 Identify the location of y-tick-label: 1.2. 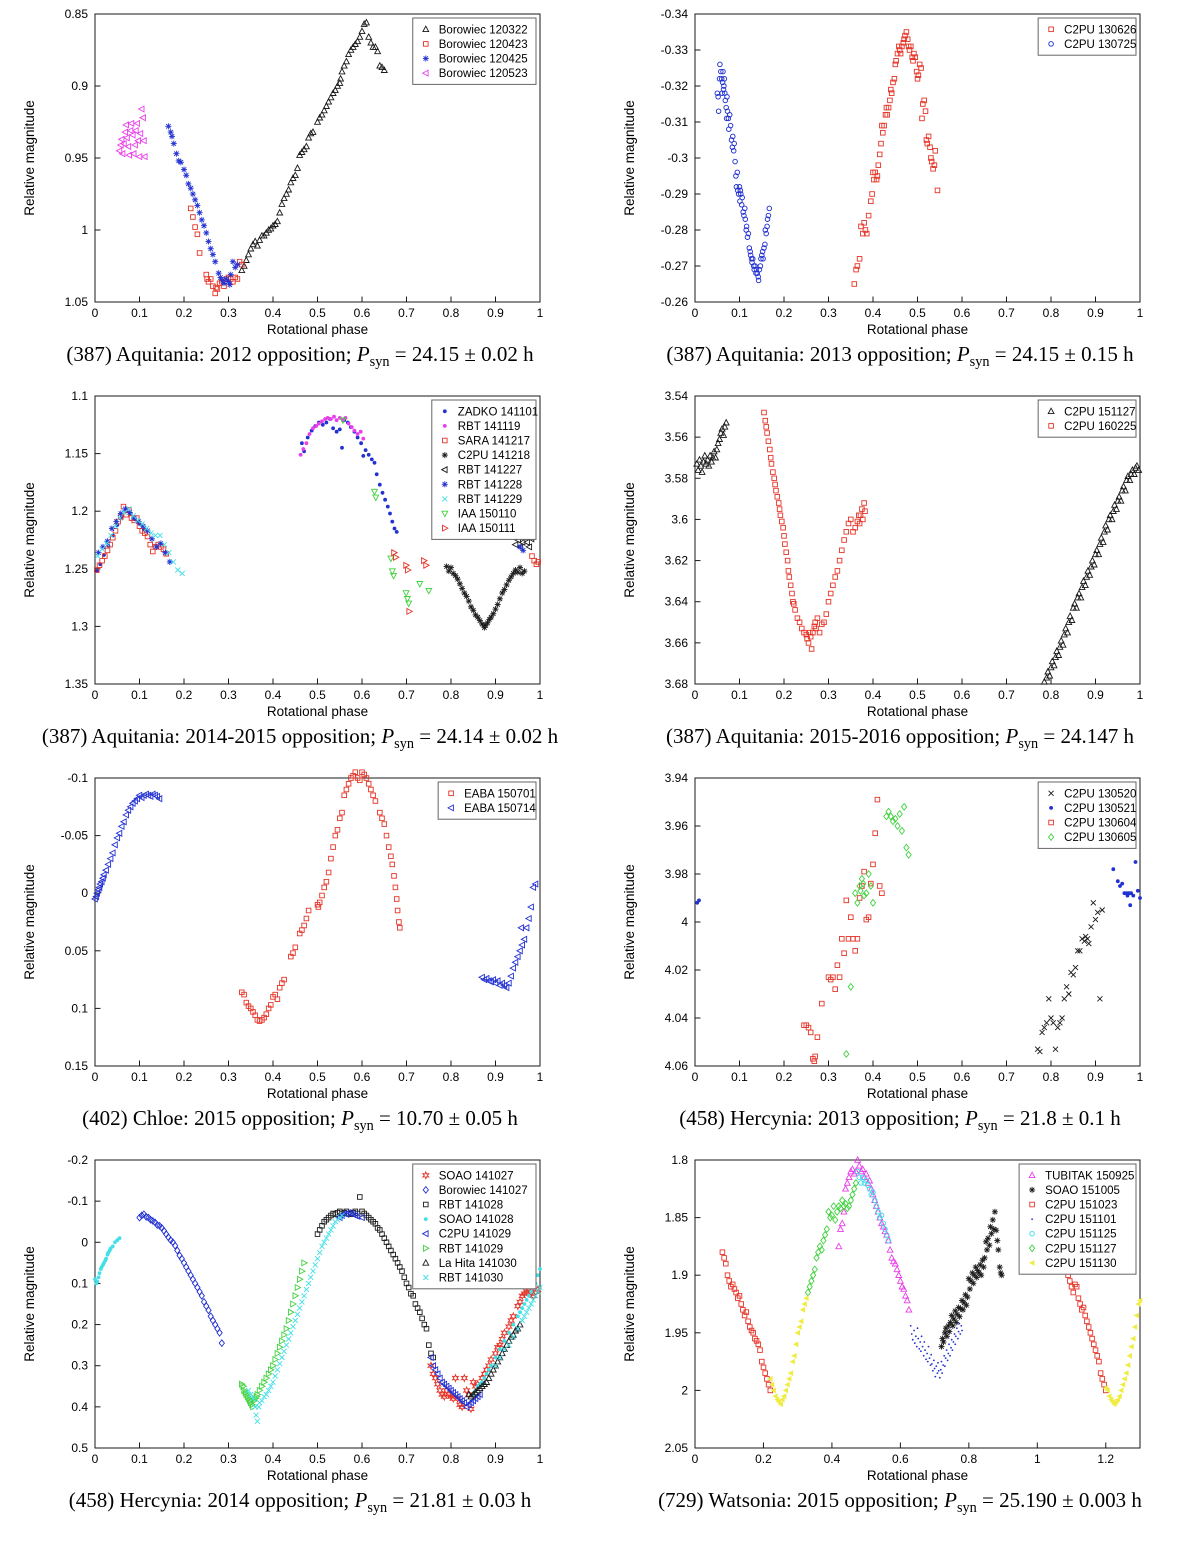
(79, 511).